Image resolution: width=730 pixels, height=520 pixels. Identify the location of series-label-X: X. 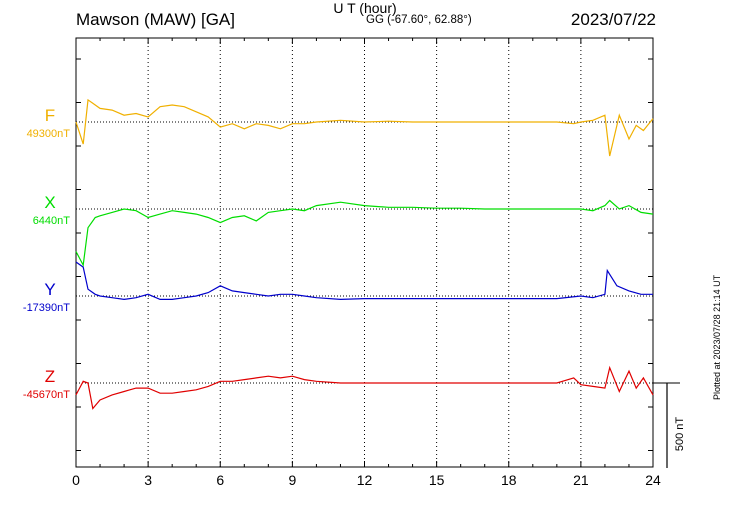
(50, 202).